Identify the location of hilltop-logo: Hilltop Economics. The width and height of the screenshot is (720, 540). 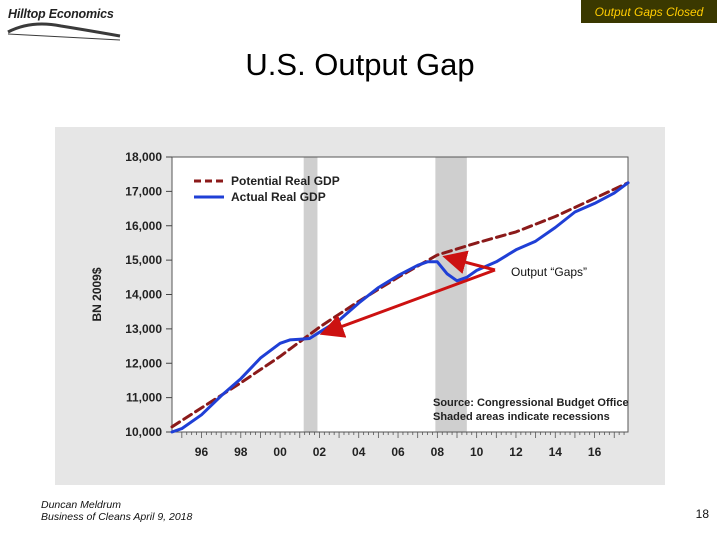
(64, 23).